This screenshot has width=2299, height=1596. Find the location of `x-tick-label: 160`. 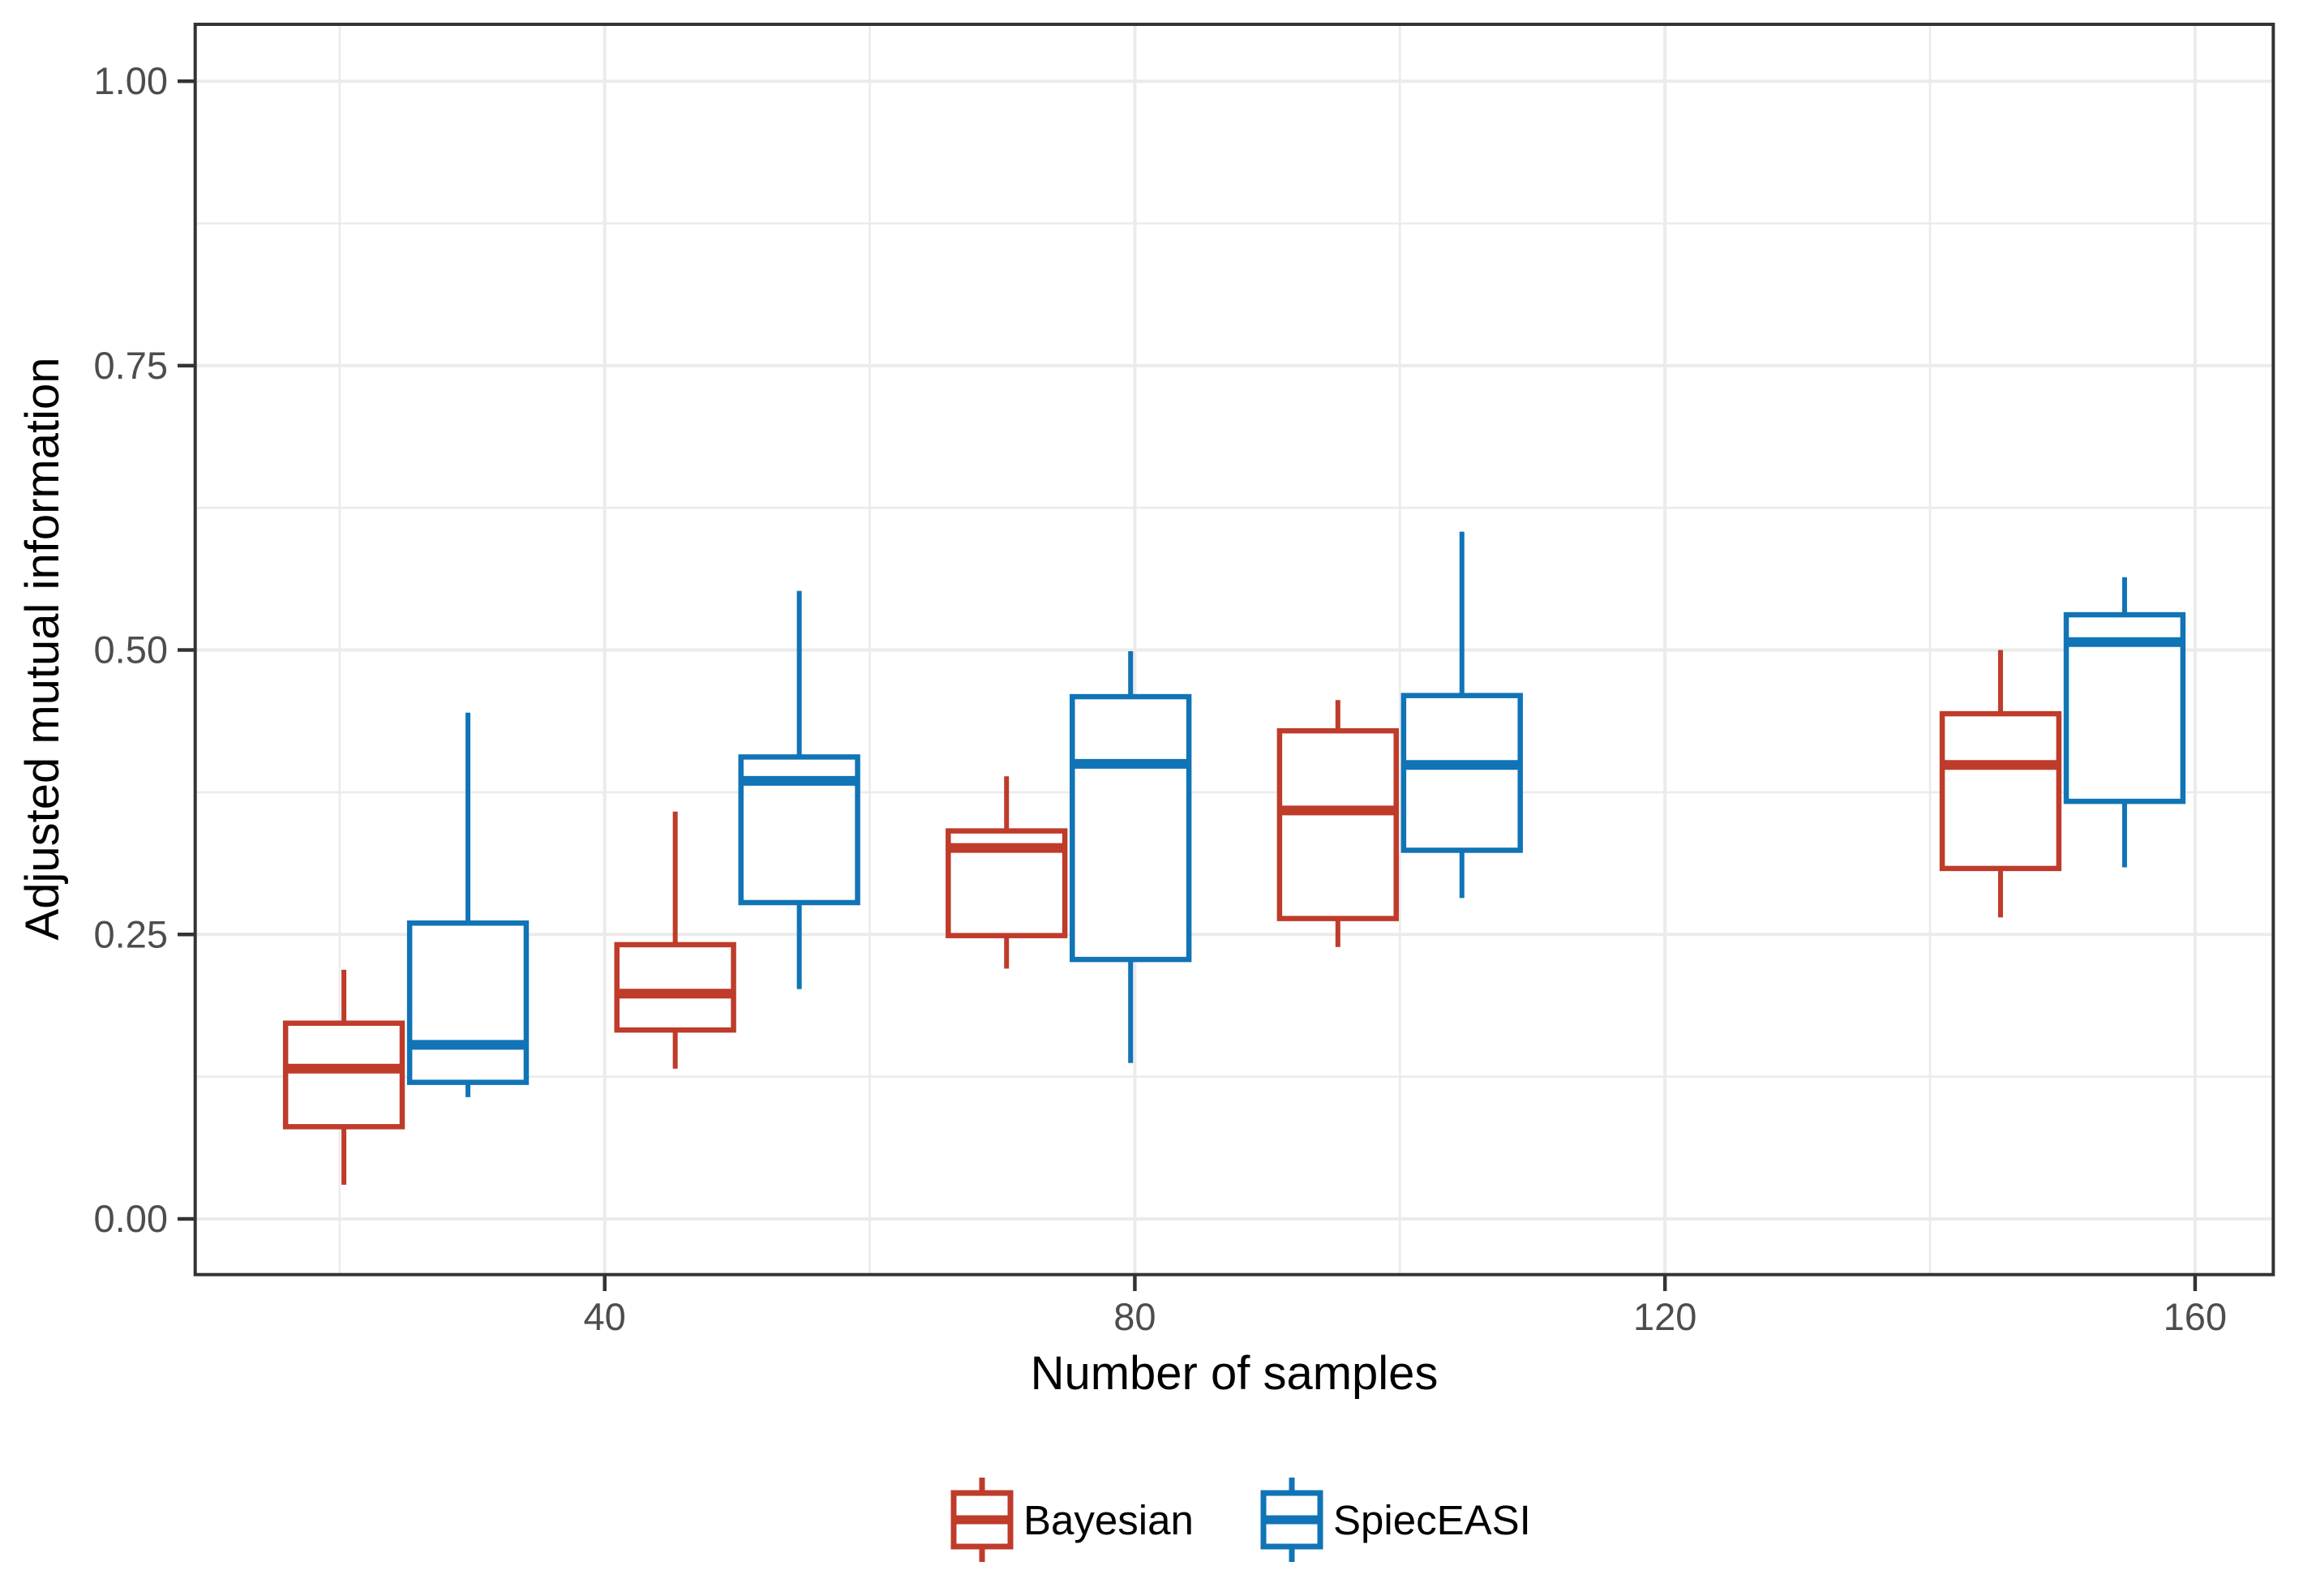

x-tick-label: 160 is located at coordinates (2195, 1316).